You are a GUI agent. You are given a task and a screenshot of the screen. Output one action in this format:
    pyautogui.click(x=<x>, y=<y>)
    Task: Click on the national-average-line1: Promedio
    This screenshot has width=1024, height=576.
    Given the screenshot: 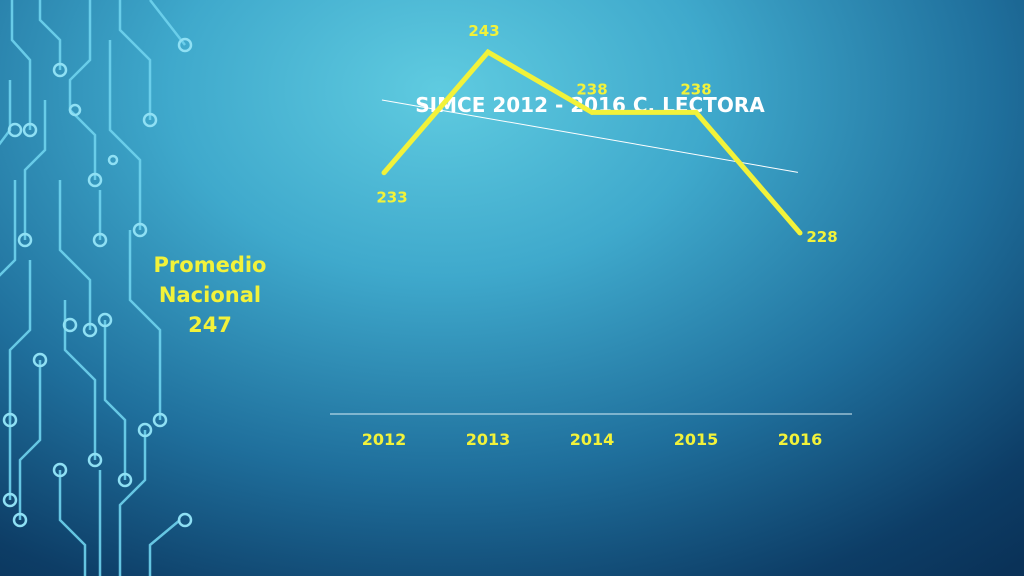 What is the action you would take?
    pyautogui.click(x=210, y=265)
    